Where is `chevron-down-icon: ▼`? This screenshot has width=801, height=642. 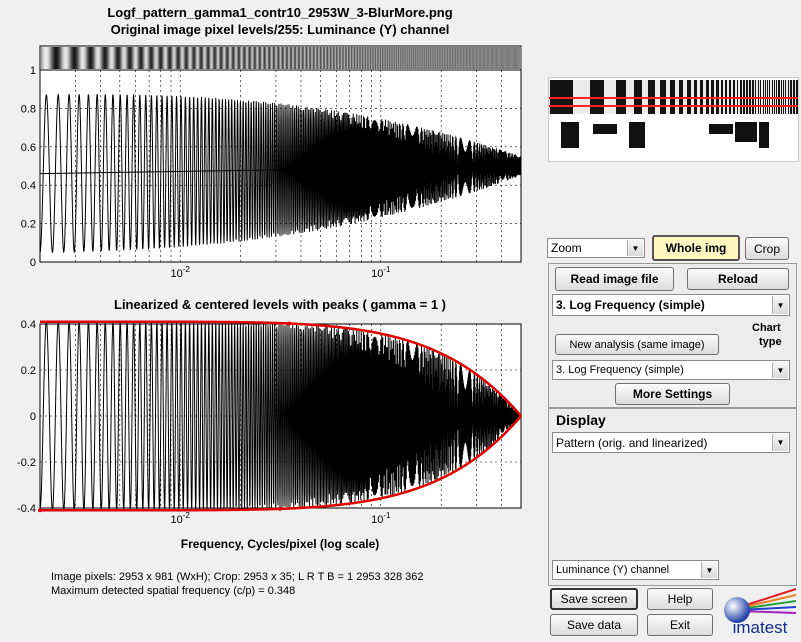
chevron-down-icon: ▼ is located at coordinates (635, 248).